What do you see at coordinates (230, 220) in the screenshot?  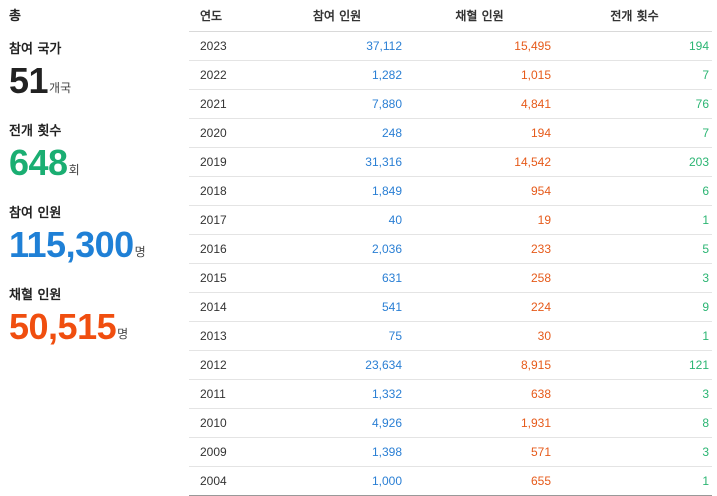 I see `cell-year: 2017` at bounding box center [230, 220].